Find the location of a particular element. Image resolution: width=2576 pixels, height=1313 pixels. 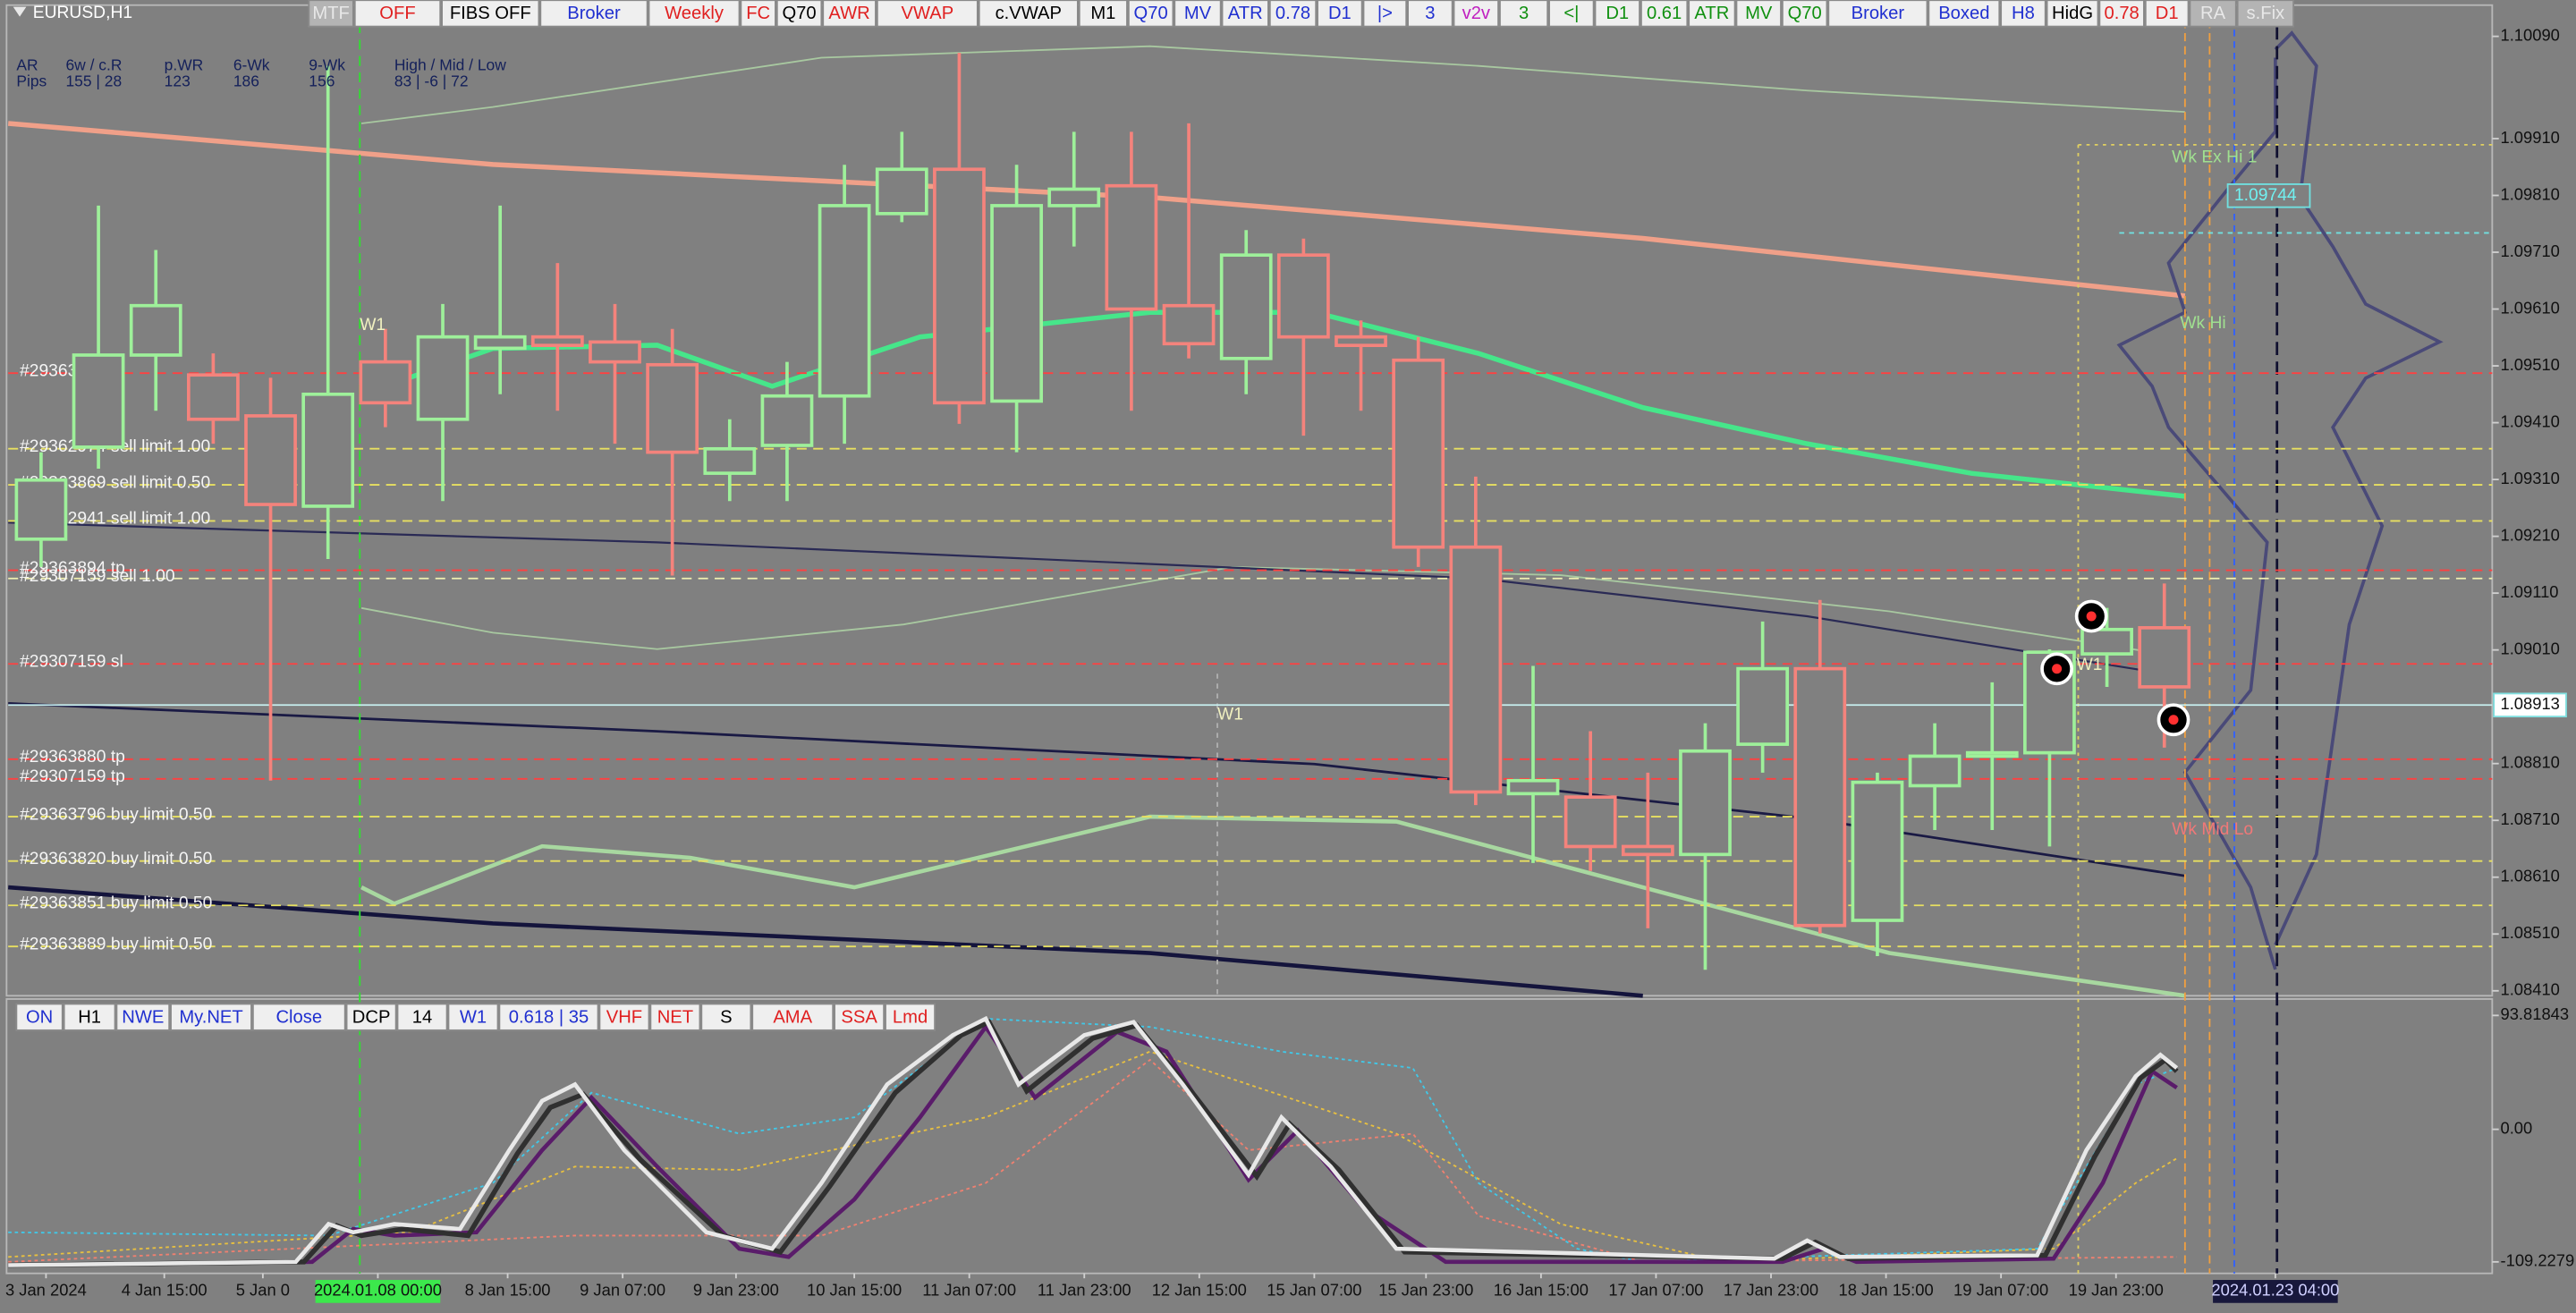

toolbar-button-label: ON is located at coordinates (39, 1017).